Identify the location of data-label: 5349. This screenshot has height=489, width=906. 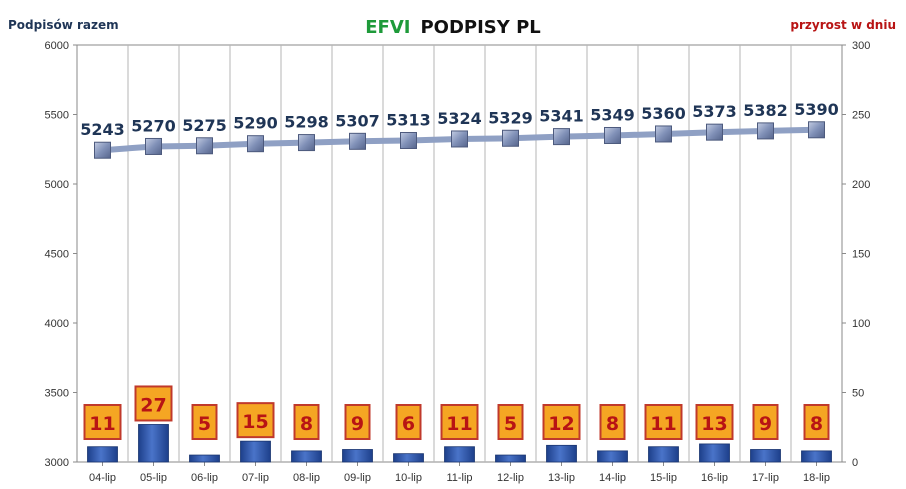
(612, 114).